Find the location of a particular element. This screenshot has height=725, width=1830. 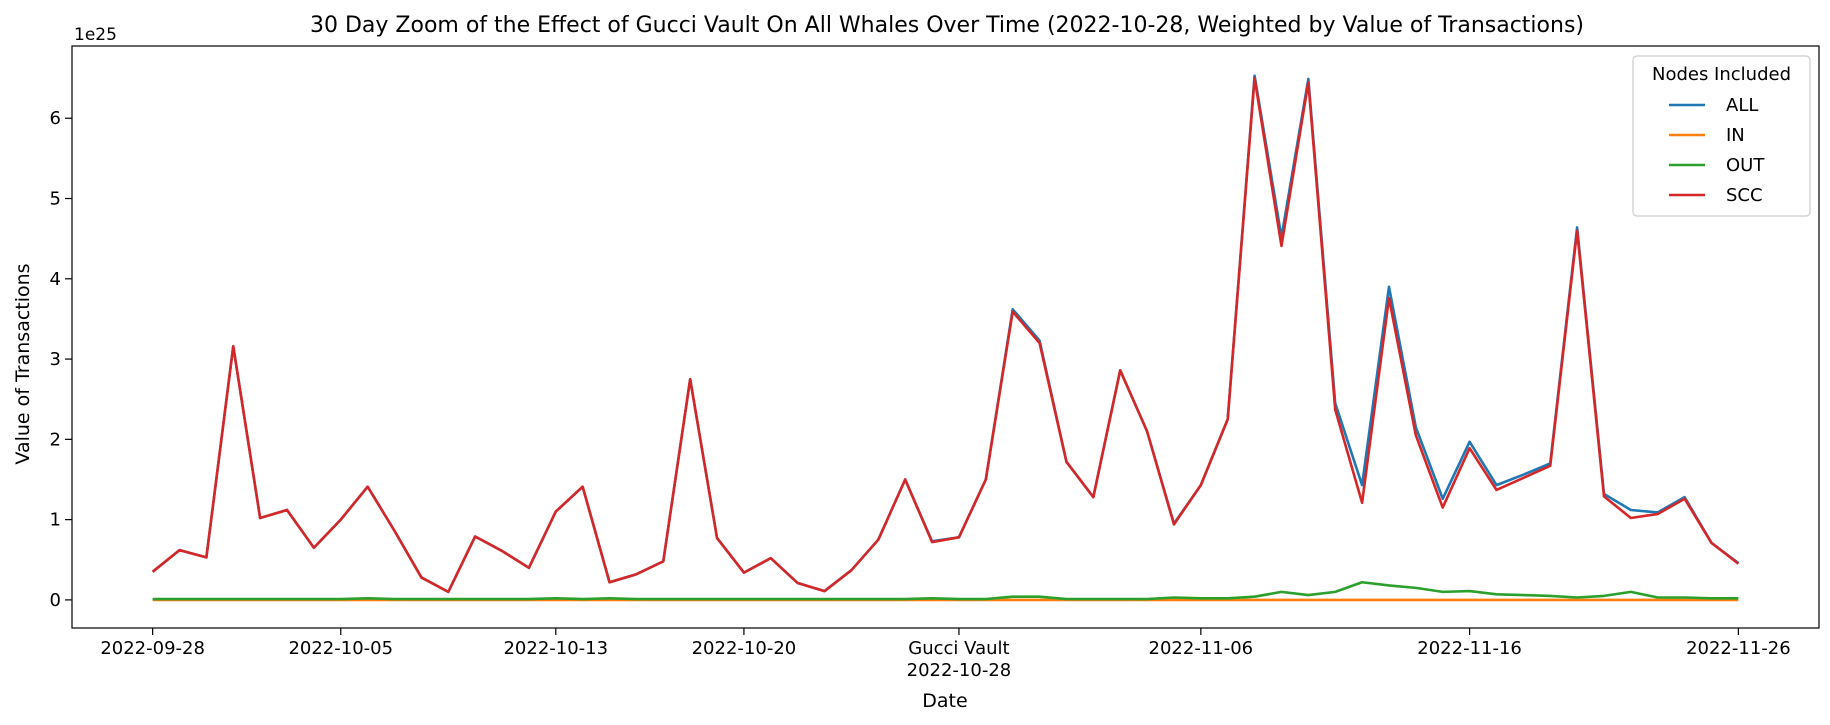

legend: Nodes Included ALL IN OUT SCC is located at coordinates (1721, 136).